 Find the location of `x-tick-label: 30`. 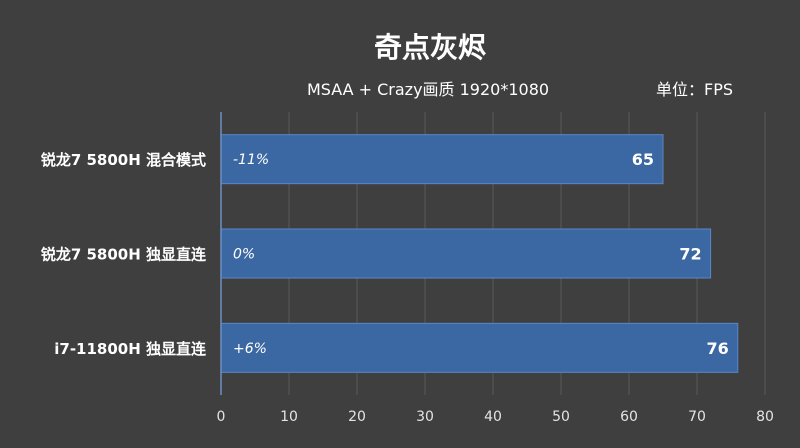

x-tick-label: 30 is located at coordinates (425, 417).